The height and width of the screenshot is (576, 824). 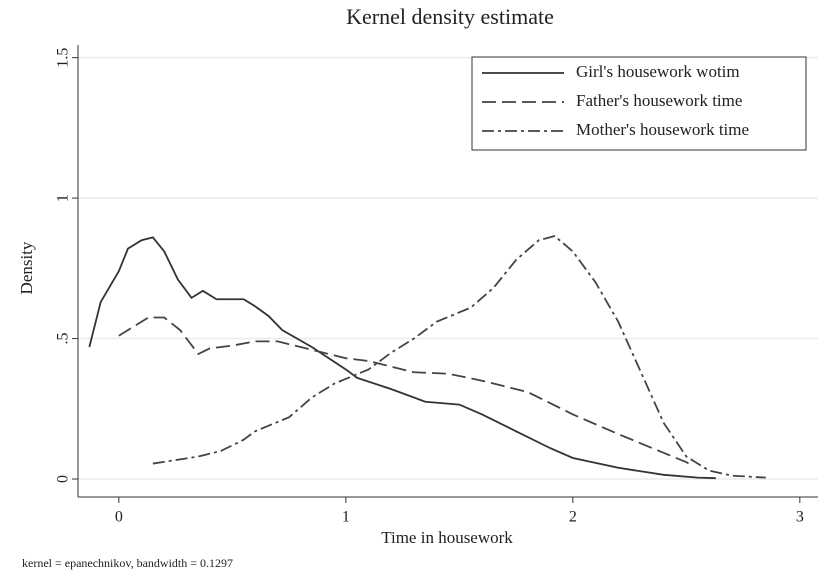 I want to click on y-tick-label: 1.5, so click(x=63, y=58).